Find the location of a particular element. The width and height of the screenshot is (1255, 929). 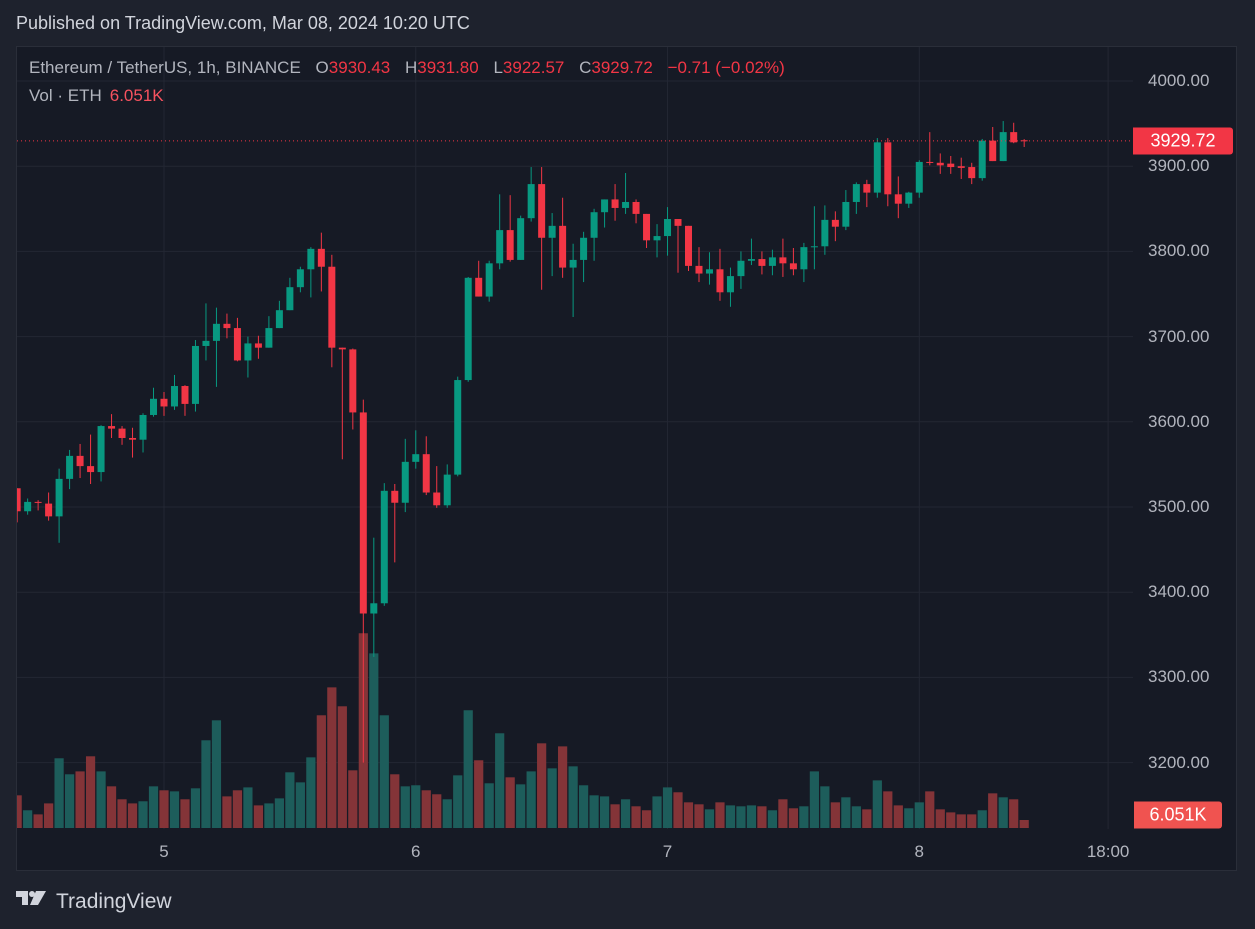

price-axis-label: 3500.00 is located at coordinates (1179, 506).